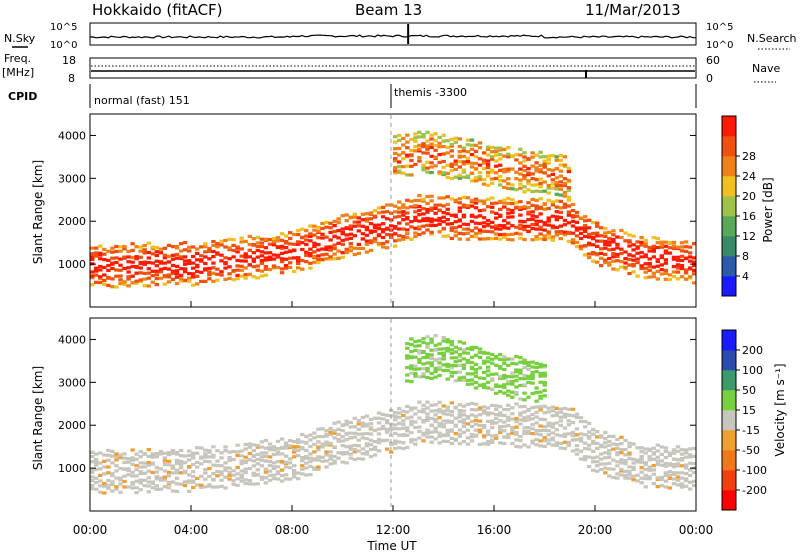 The width and height of the screenshot is (800, 554). Describe the element at coordinates (729, 480) in the screenshot. I see `colorbar-swatch` at that location.